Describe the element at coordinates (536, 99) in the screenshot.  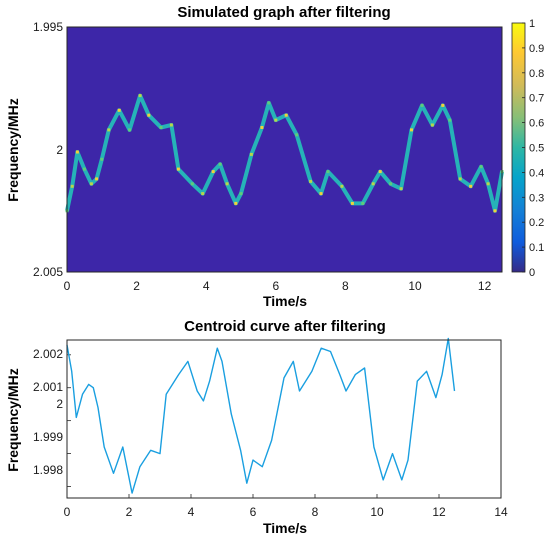
I see `colorbar-tick-label: 0.7` at that location.